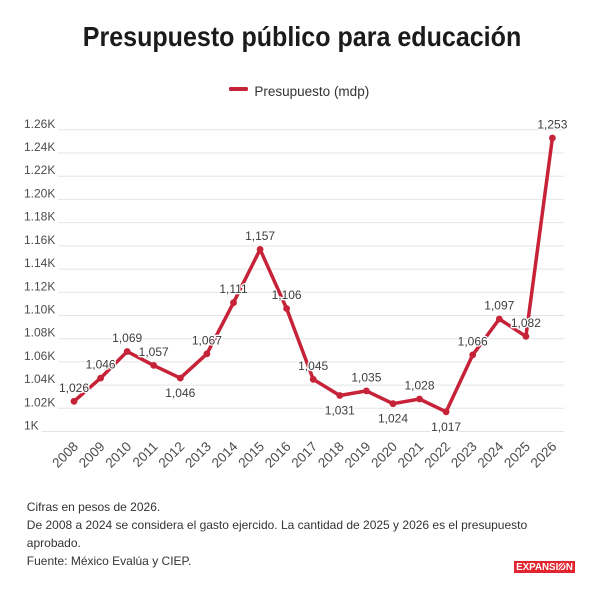 This screenshot has height=603, width=600. What do you see at coordinates (233, 289) in the screenshot?
I see `svg-text: 1,111` at bounding box center [233, 289].